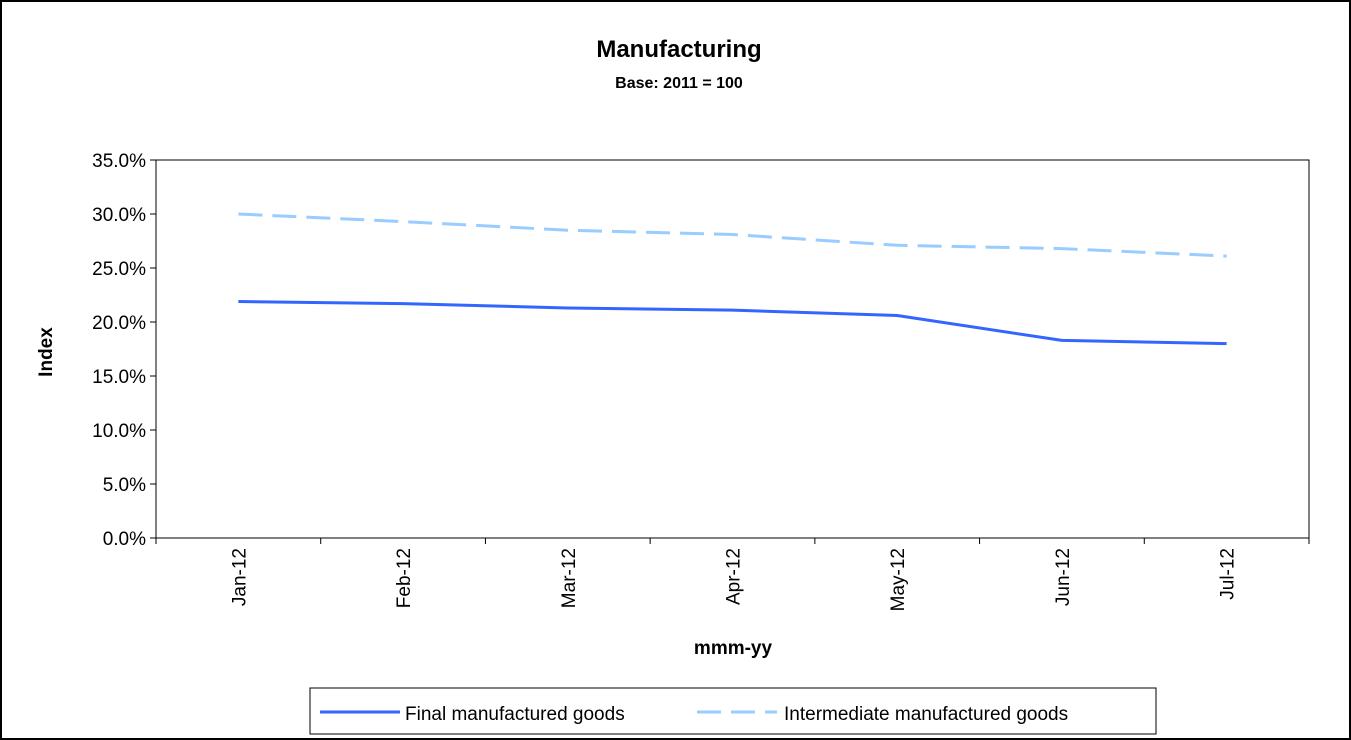 Image resolution: width=1351 pixels, height=740 pixels. Describe the element at coordinates (926, 714) in the screenshot. I see `legend-label-intermediate: Intermediate manufactured goods` at that location.